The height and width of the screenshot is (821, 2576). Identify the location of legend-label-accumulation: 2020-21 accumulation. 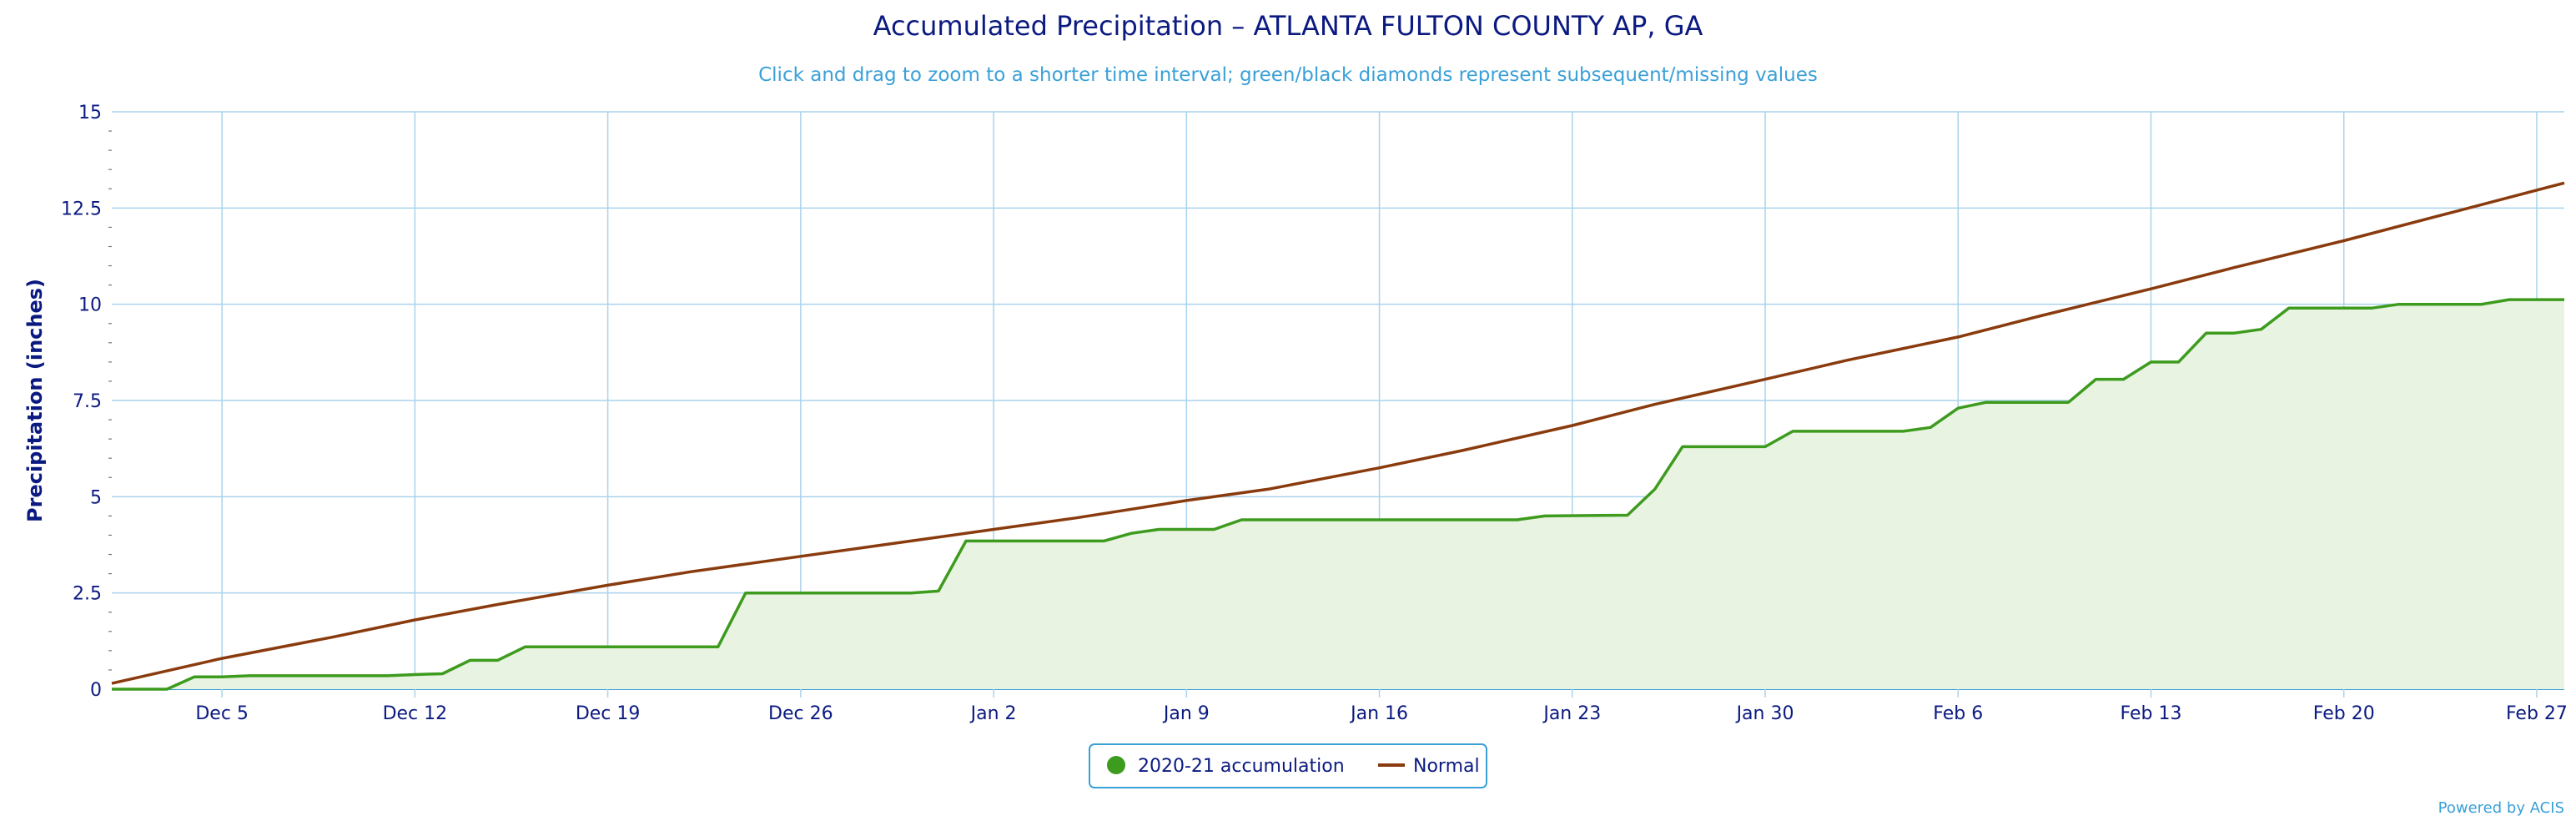
(1241, 766).